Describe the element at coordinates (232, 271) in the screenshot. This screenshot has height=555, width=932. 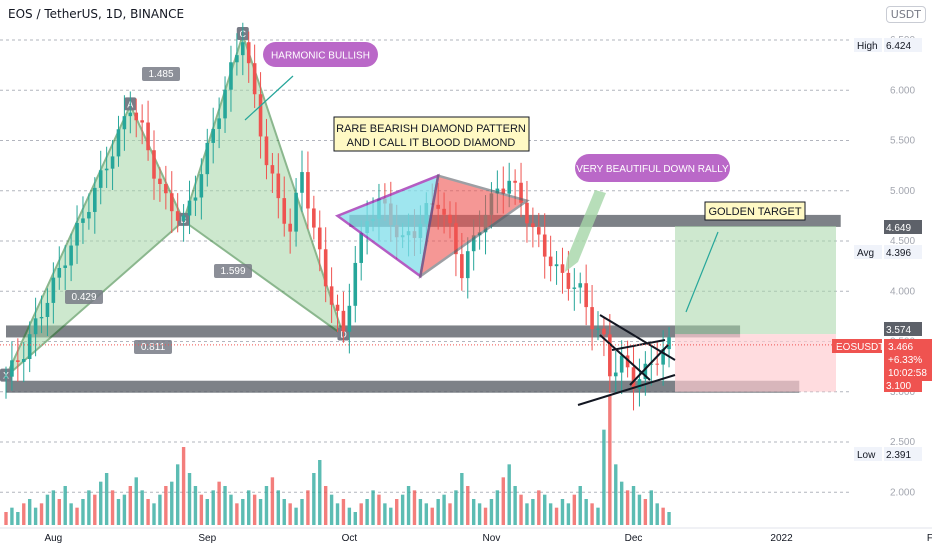
I see `harmonic-ratio-label: 1.599` at that location.